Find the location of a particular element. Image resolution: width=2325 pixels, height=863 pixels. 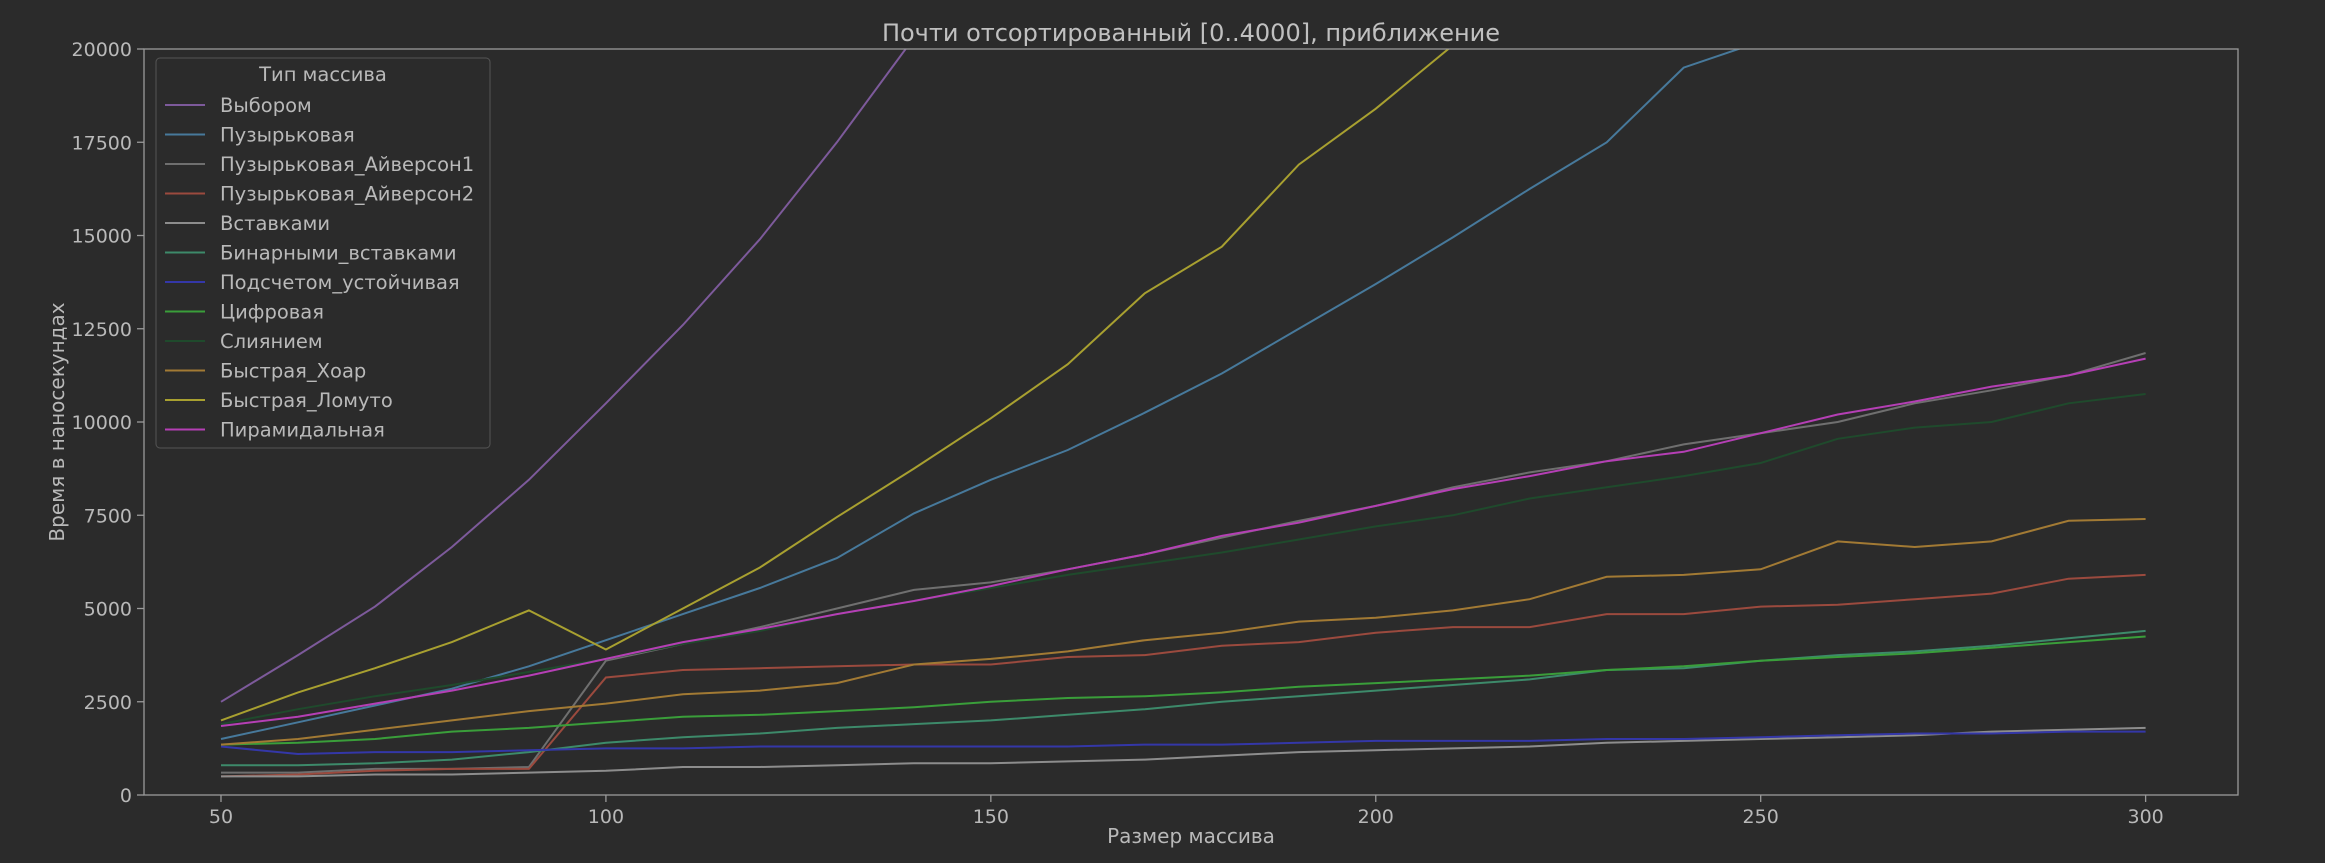

legend-label: Цифровая is located at coordinates (272, 312).